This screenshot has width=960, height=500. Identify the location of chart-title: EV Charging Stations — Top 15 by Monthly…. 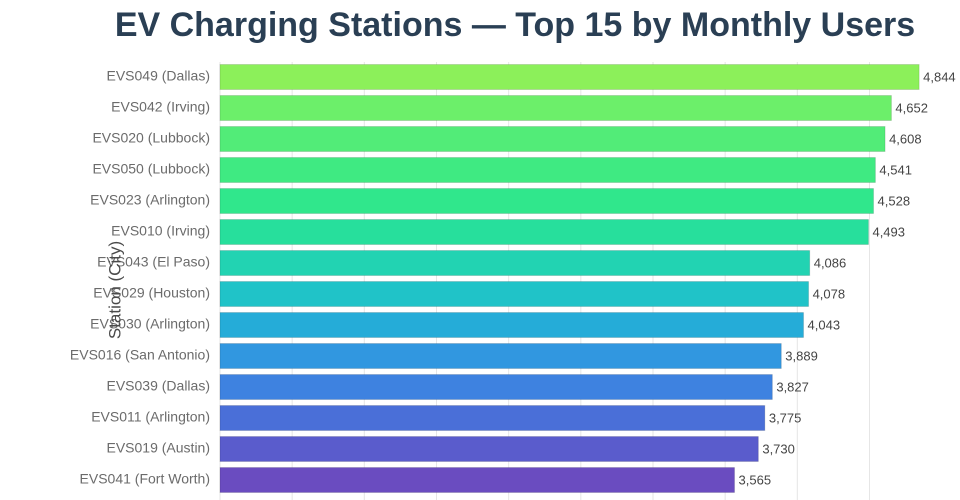
(515, 25).